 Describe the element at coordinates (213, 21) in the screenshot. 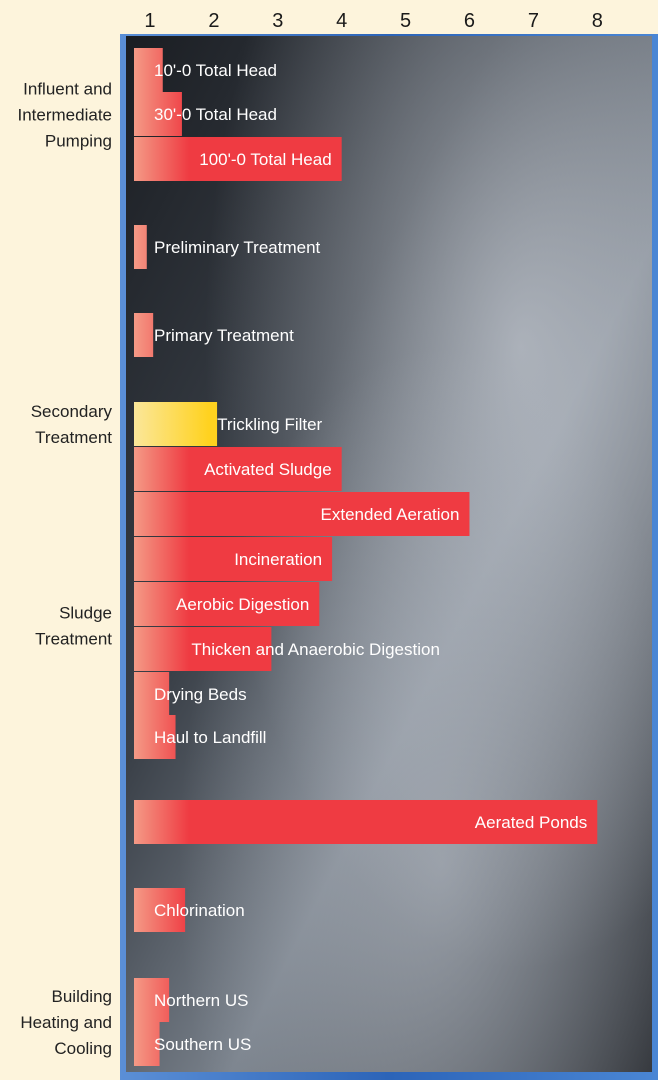

I see `x-tick-label: 2` at that location.